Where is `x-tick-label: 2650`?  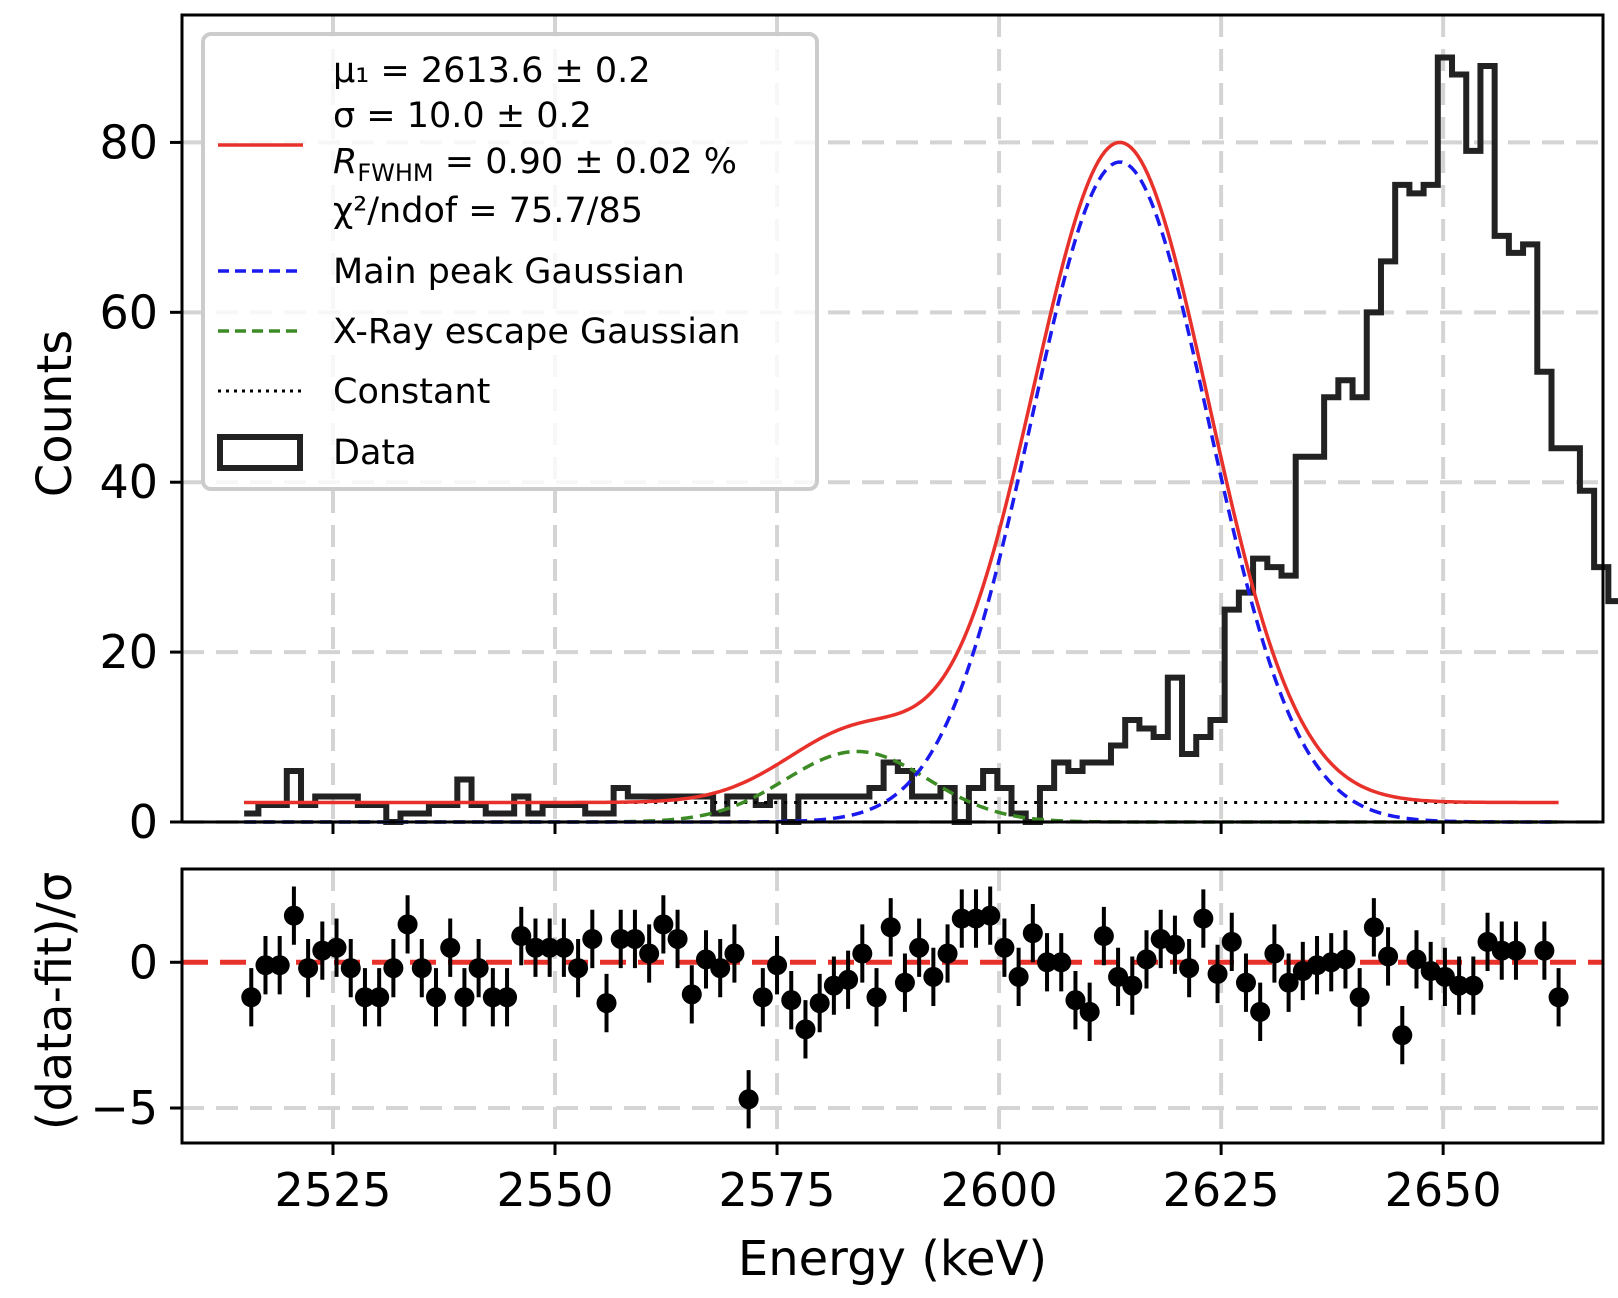 x-tick-label: 2650 is located at coordinates (1443, 1190).